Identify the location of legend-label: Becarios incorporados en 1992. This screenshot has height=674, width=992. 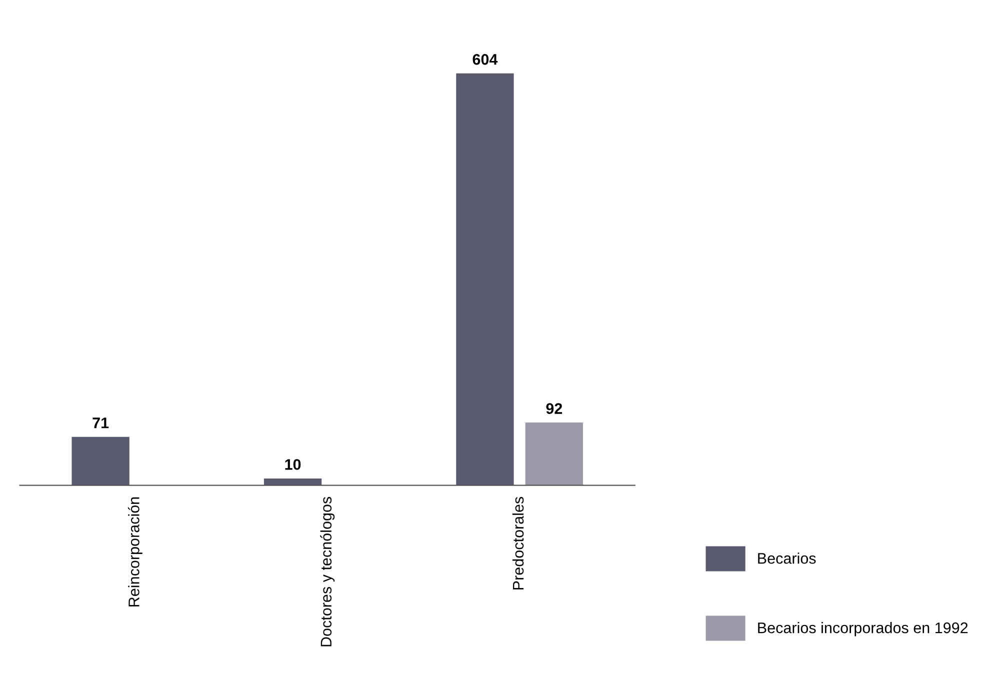
(863, 629).